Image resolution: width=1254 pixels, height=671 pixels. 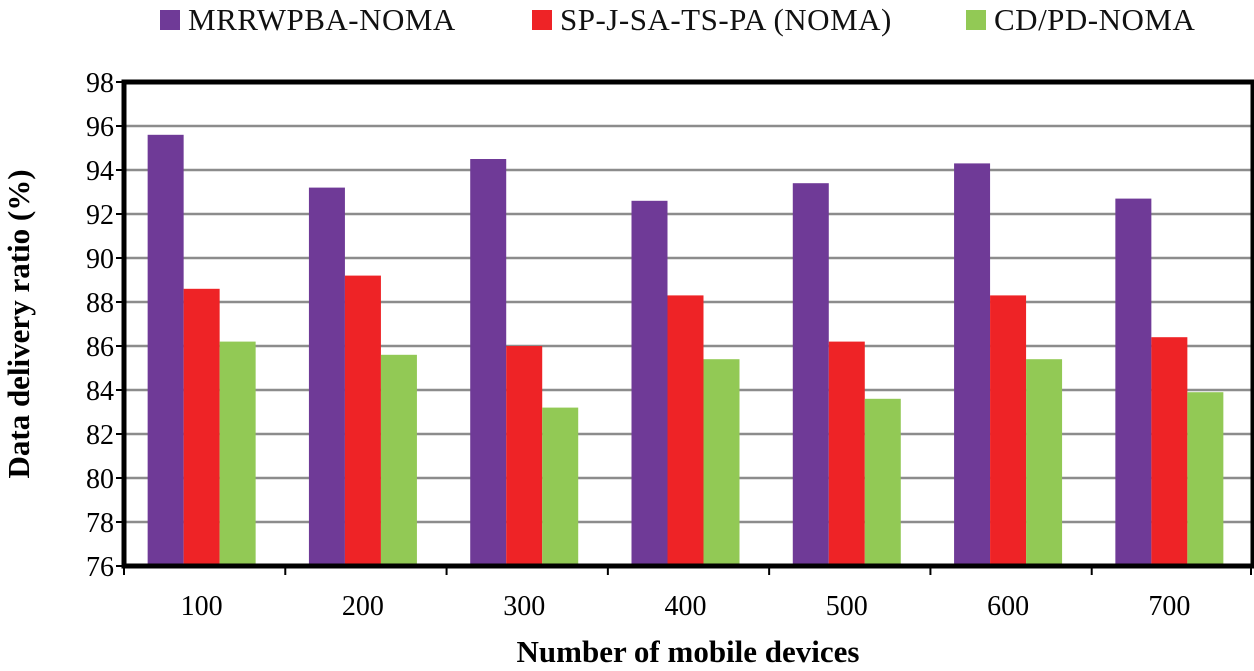 I want to click on legend-item-cd-pd: CD/PD-NOMA, so click(x=1080, y=20).